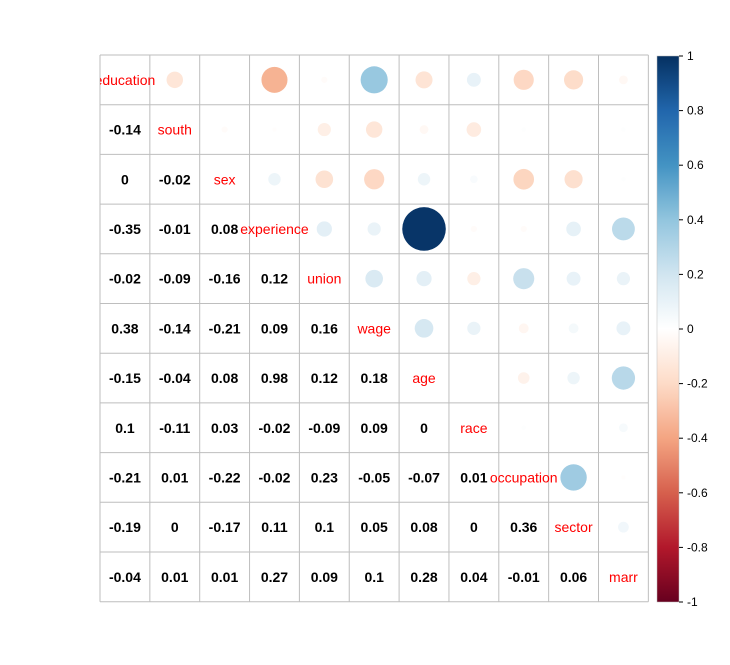  What do you see at coordinates (374, 80) in the screenshot?
I see `corr-circle-education-wage` at bounding box center [374, 80].